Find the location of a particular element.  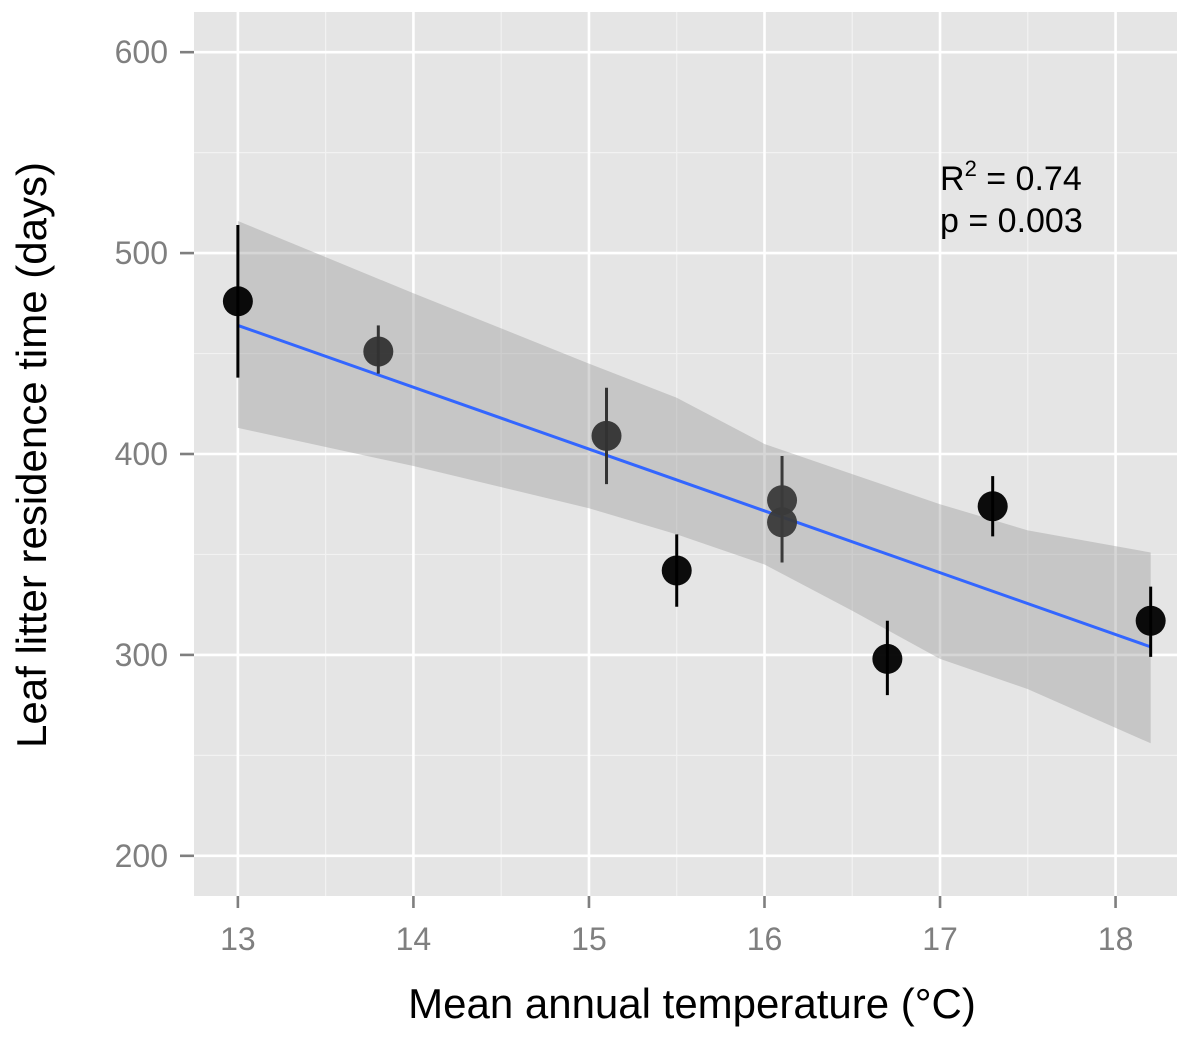

x-tick-label: 16 is located at coordinates (765, 939).